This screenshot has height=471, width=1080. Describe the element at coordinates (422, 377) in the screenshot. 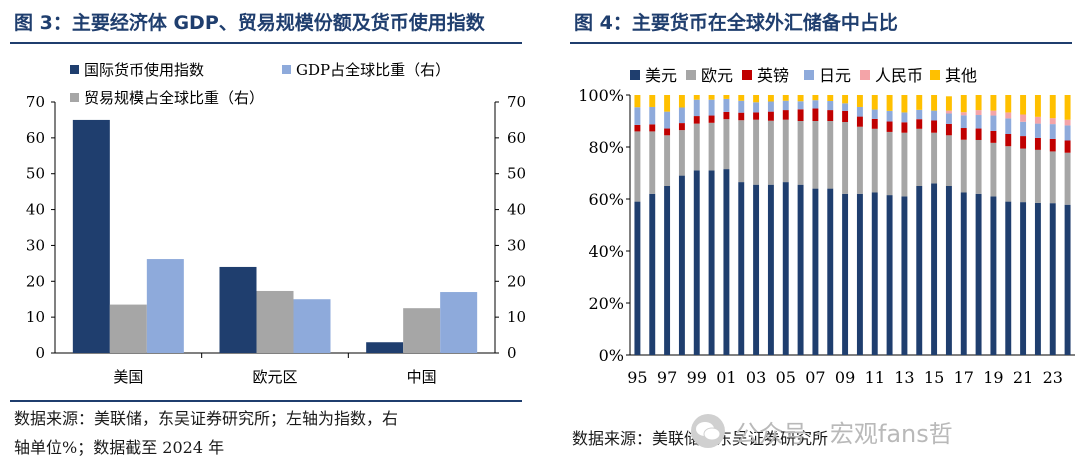

I see `x-category-label: 中国` at that location.